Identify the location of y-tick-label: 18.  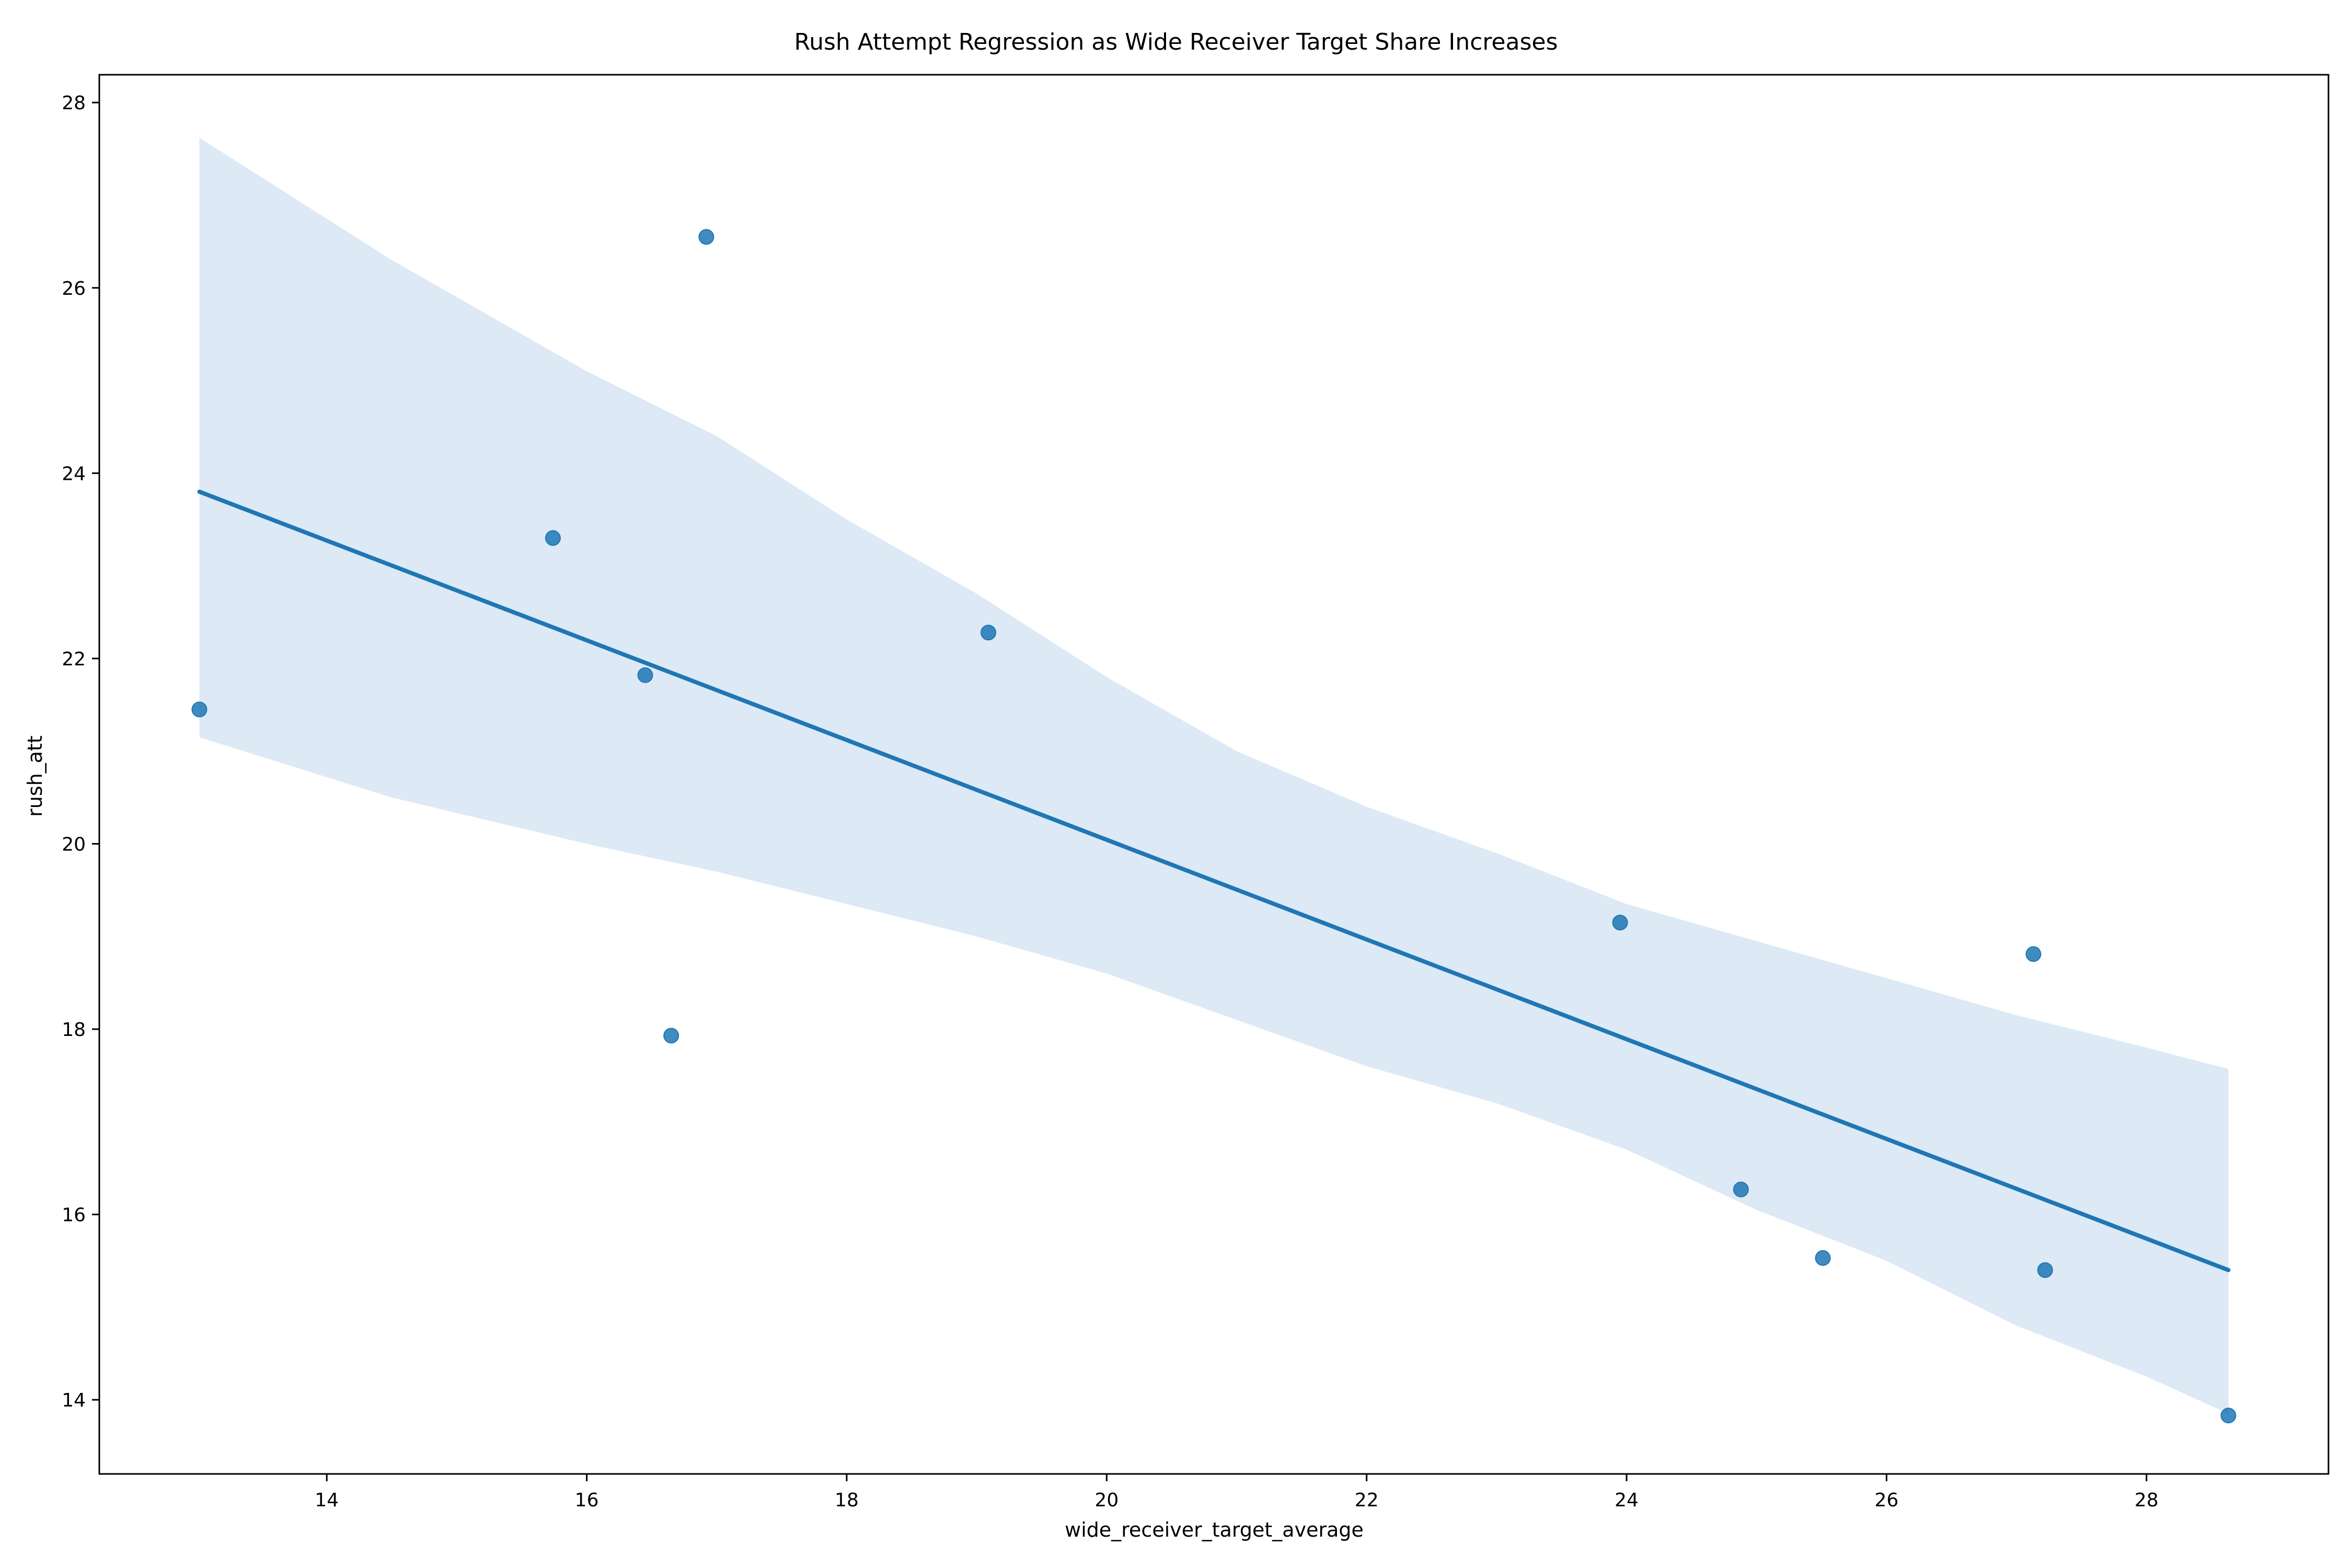
(74, 1030).